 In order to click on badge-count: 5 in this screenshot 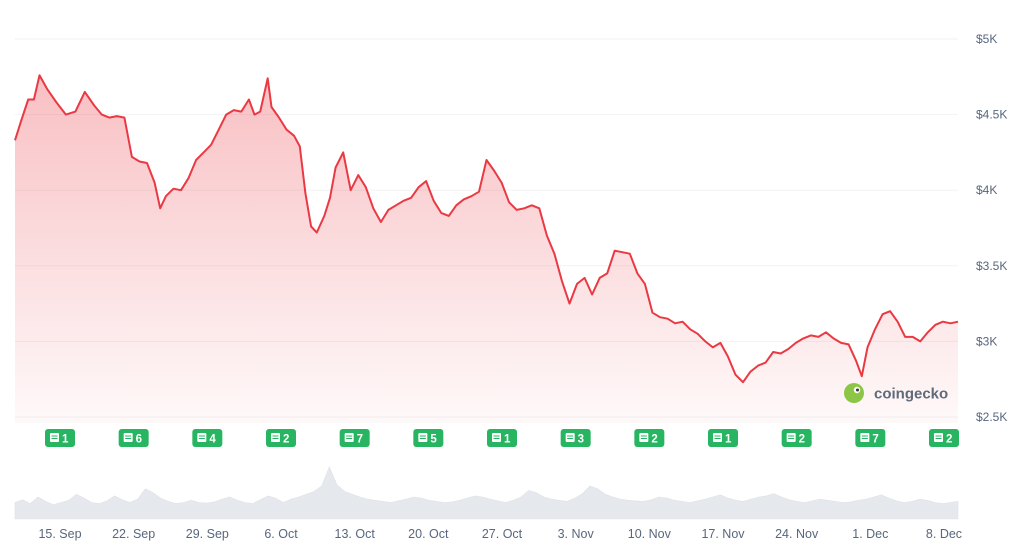, I will do `click(433, 440)`.